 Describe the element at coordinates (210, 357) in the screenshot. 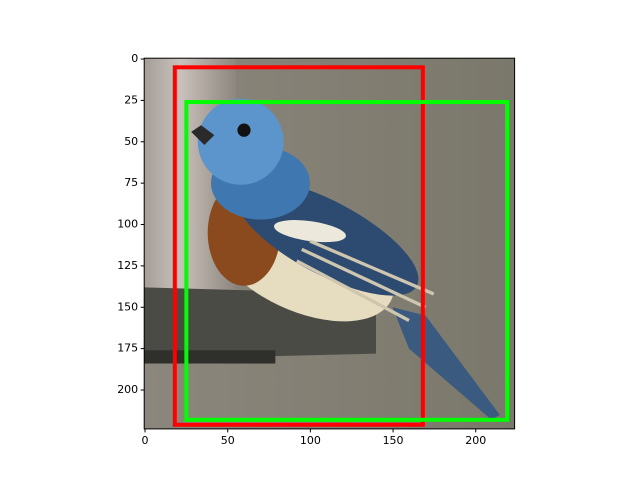

I see `tray-edge` at that location.